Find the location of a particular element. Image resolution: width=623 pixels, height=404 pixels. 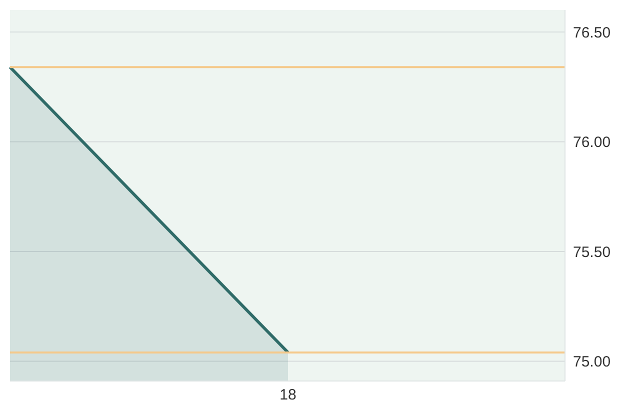

y-tick-label: 76.00 is located at coordinates (592, 143).